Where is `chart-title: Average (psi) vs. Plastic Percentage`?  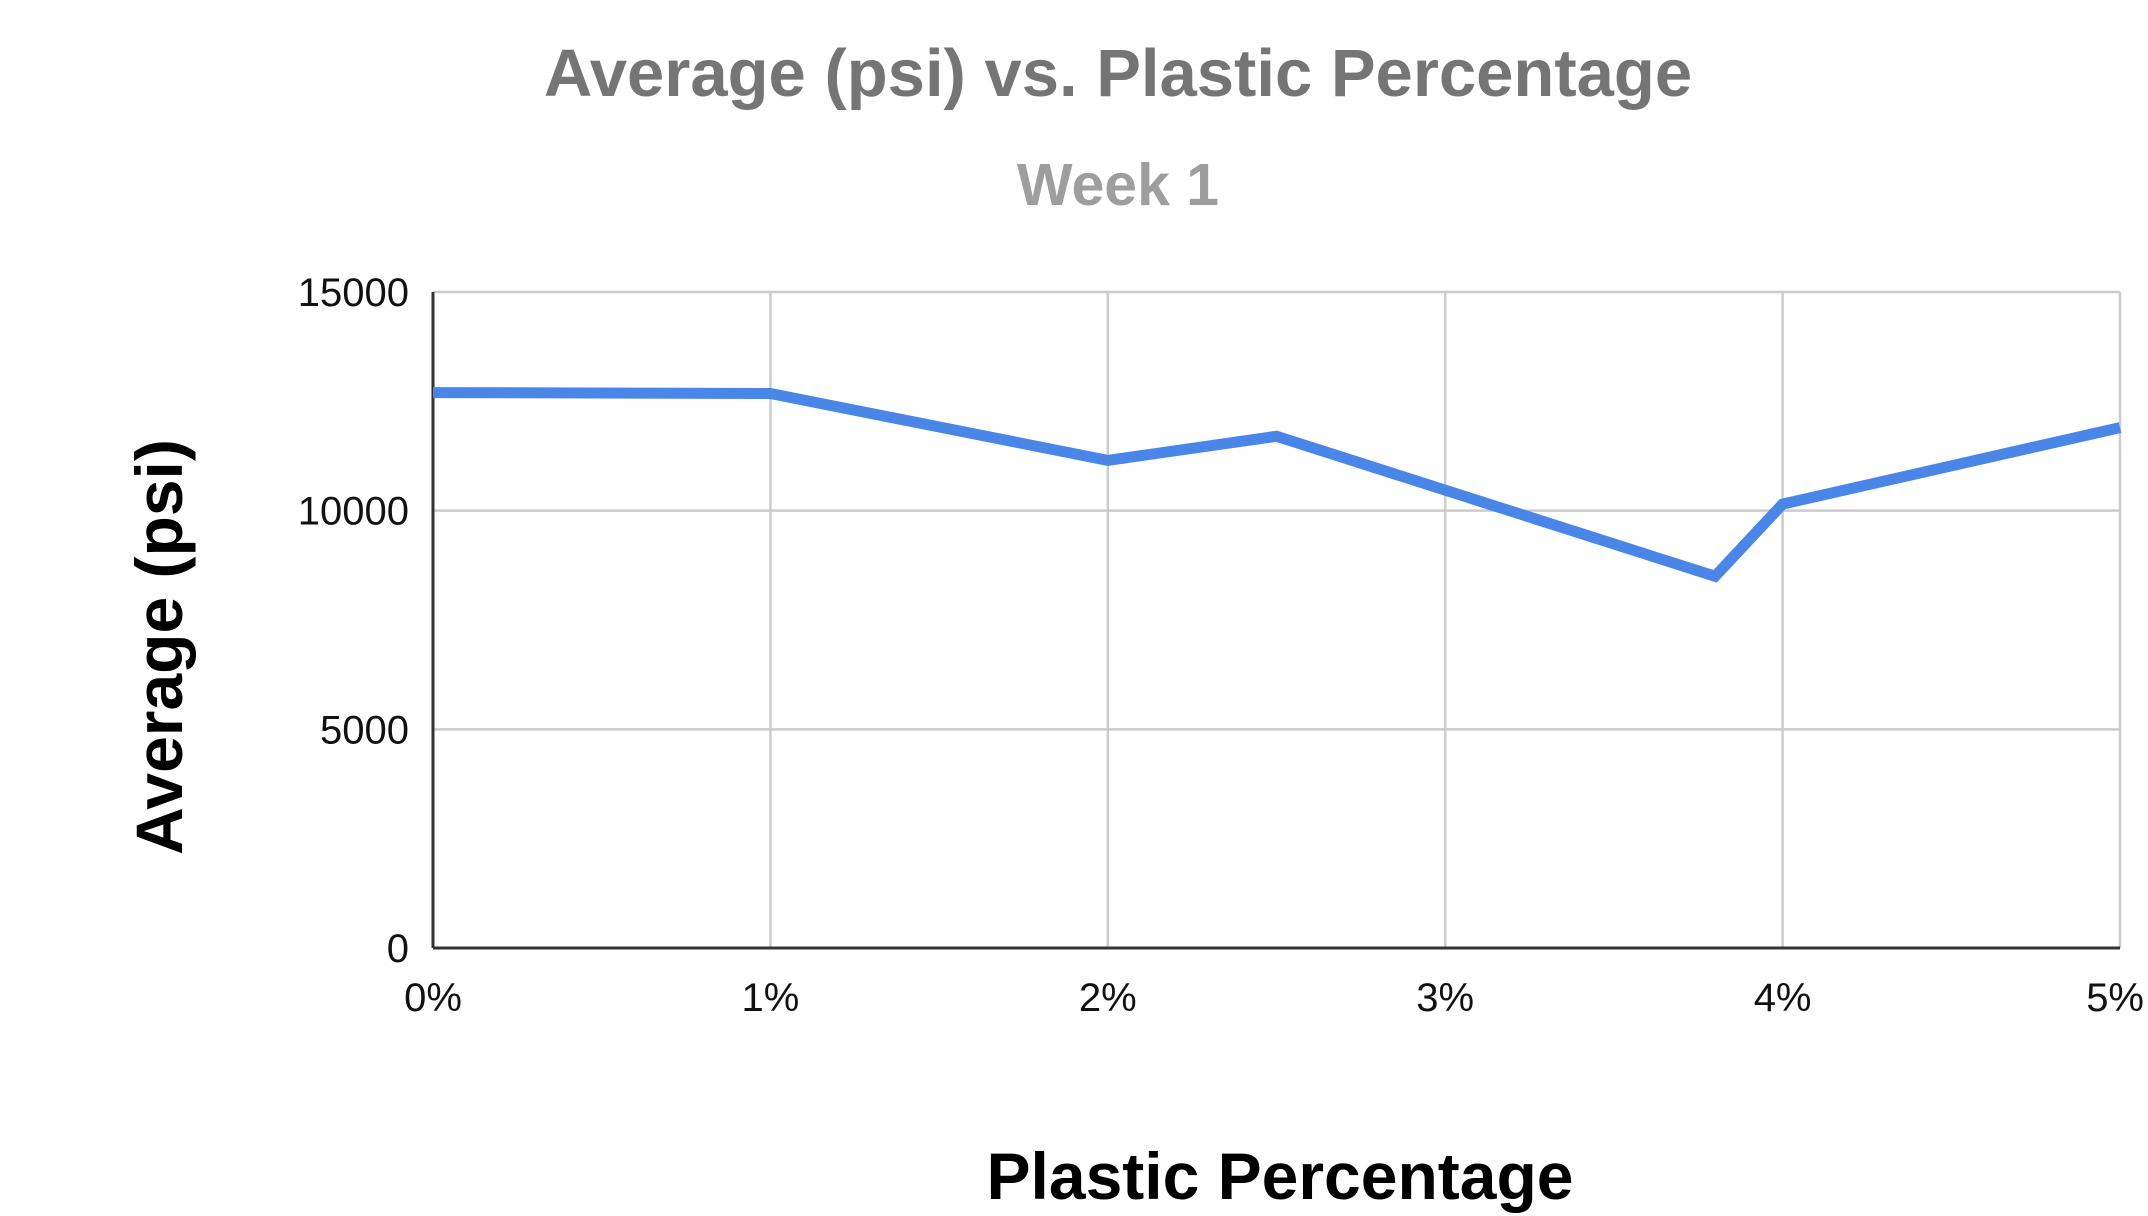
chart-title: Average (psi) vs. Plastic Percentage is located at coordinates (1118, 73).